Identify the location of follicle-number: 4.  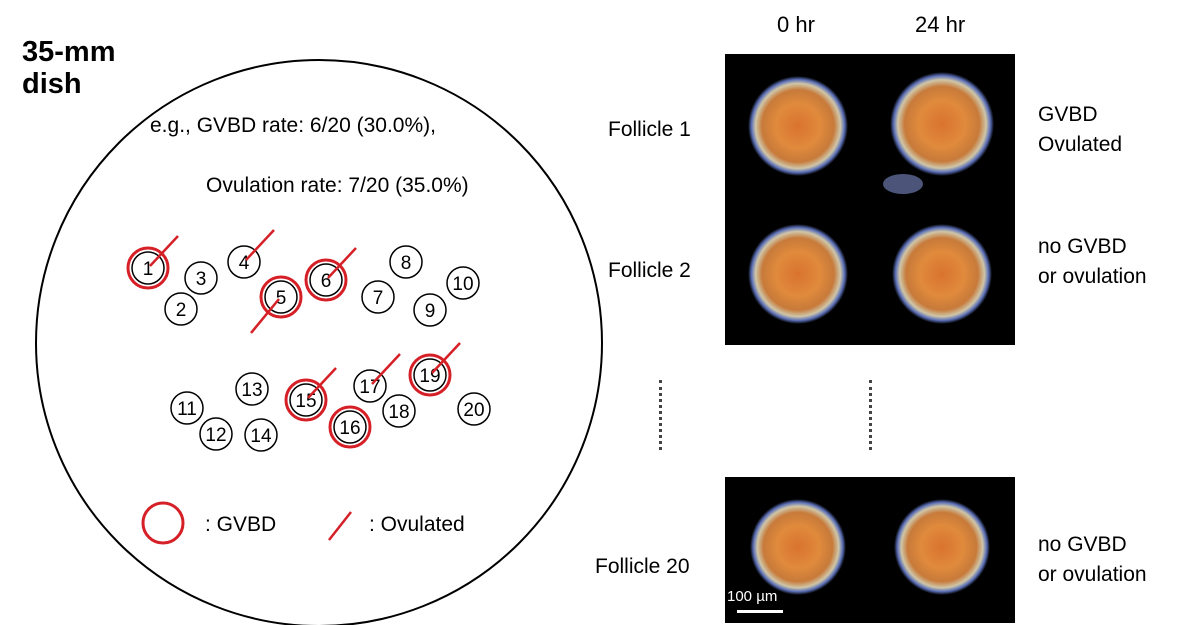
(244, 263).